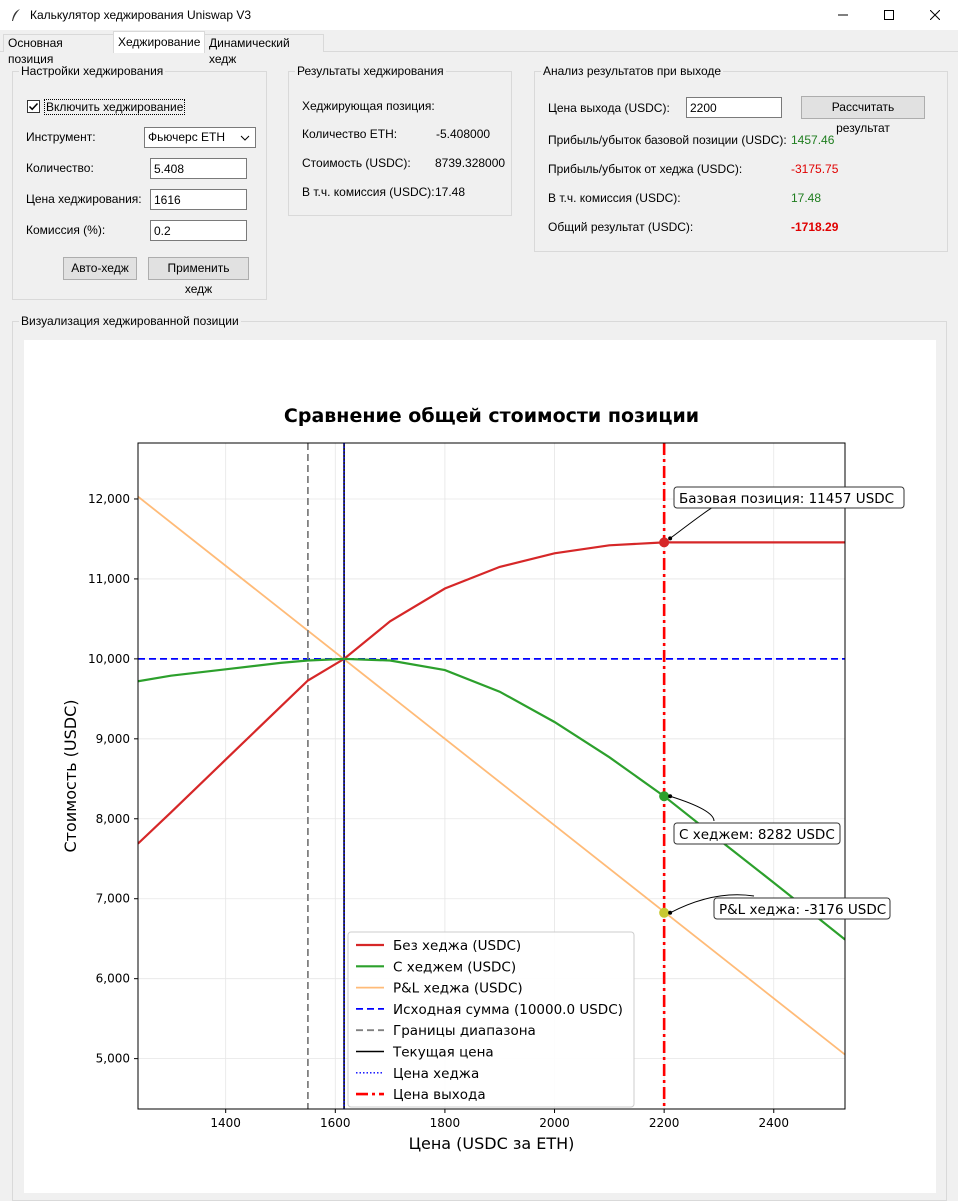 The width and height of the screenshot is (958, 1201). What do you see at coordinates (492, 1143) in the screenshot?
I see `x-axis-label: Цена (USDC за ETH)` at bounding box center [492, 1143].